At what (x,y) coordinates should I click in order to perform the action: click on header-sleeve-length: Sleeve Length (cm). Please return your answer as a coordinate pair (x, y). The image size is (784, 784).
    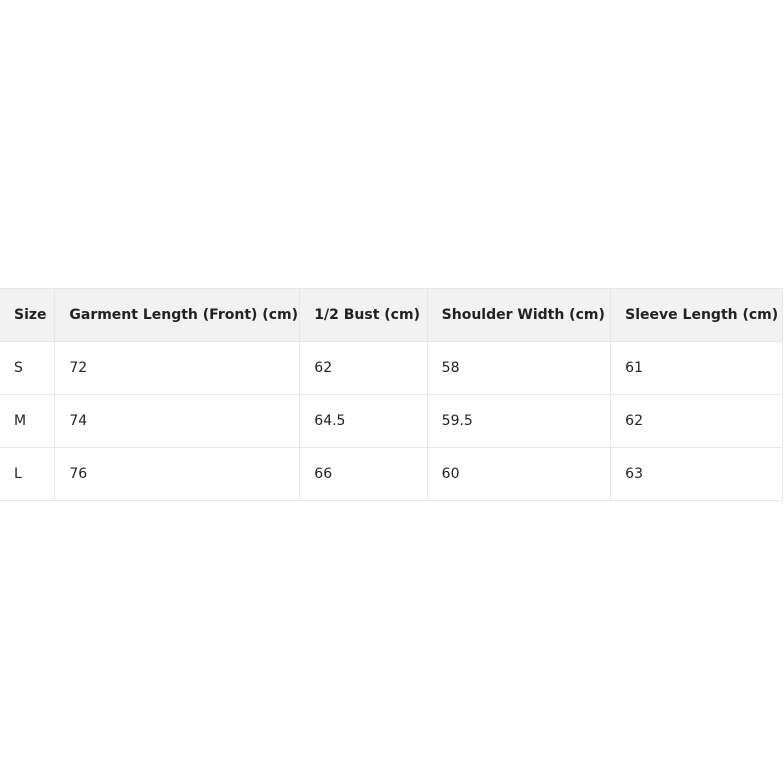
    Looking at the image, I should click on (696, 315).